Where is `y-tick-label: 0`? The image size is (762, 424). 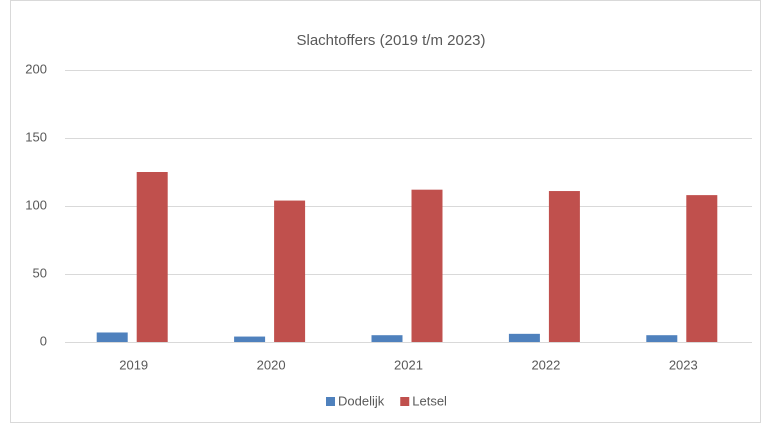 y-tick-label: 0 is located at coordinates (43, 340).